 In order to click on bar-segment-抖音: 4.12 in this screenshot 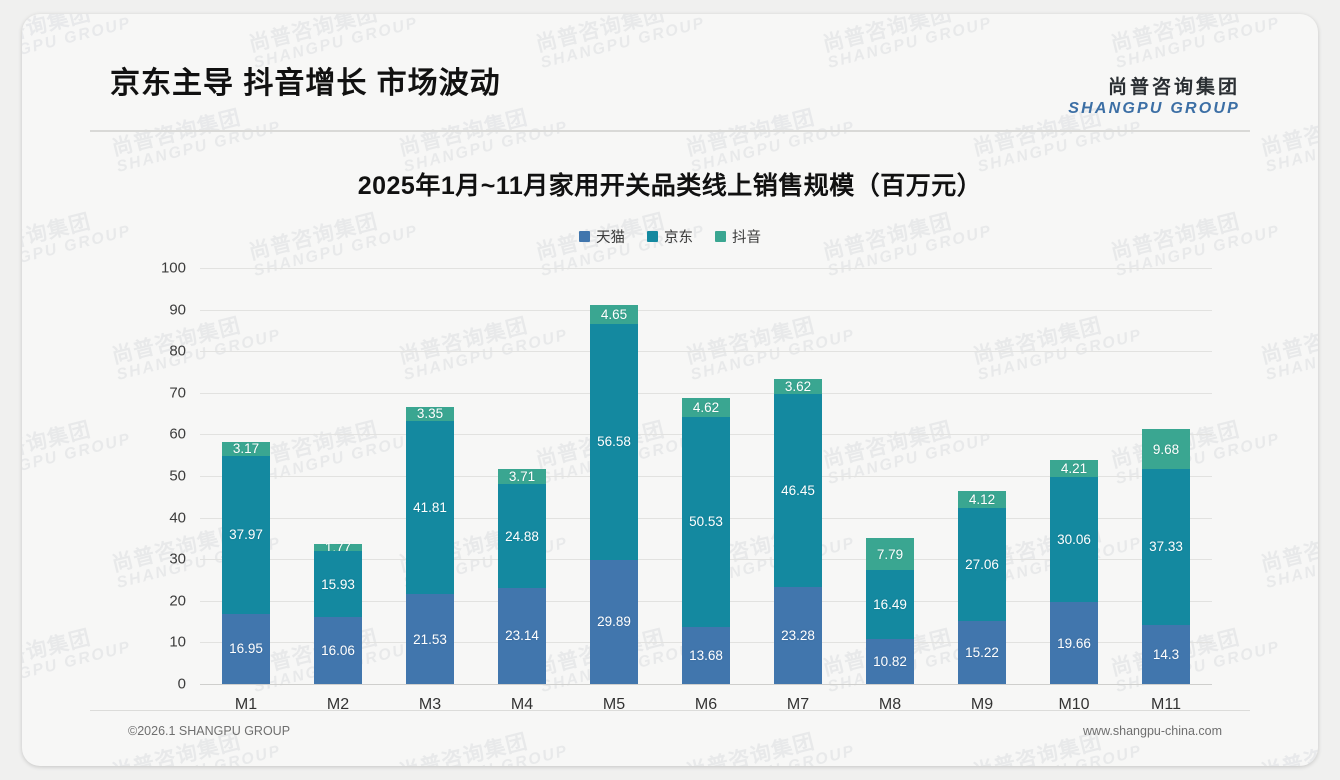, I will do `click(982, 500)`.